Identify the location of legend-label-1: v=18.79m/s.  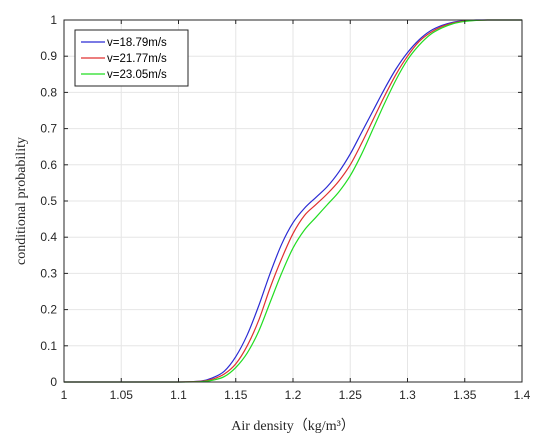
(137, 43).